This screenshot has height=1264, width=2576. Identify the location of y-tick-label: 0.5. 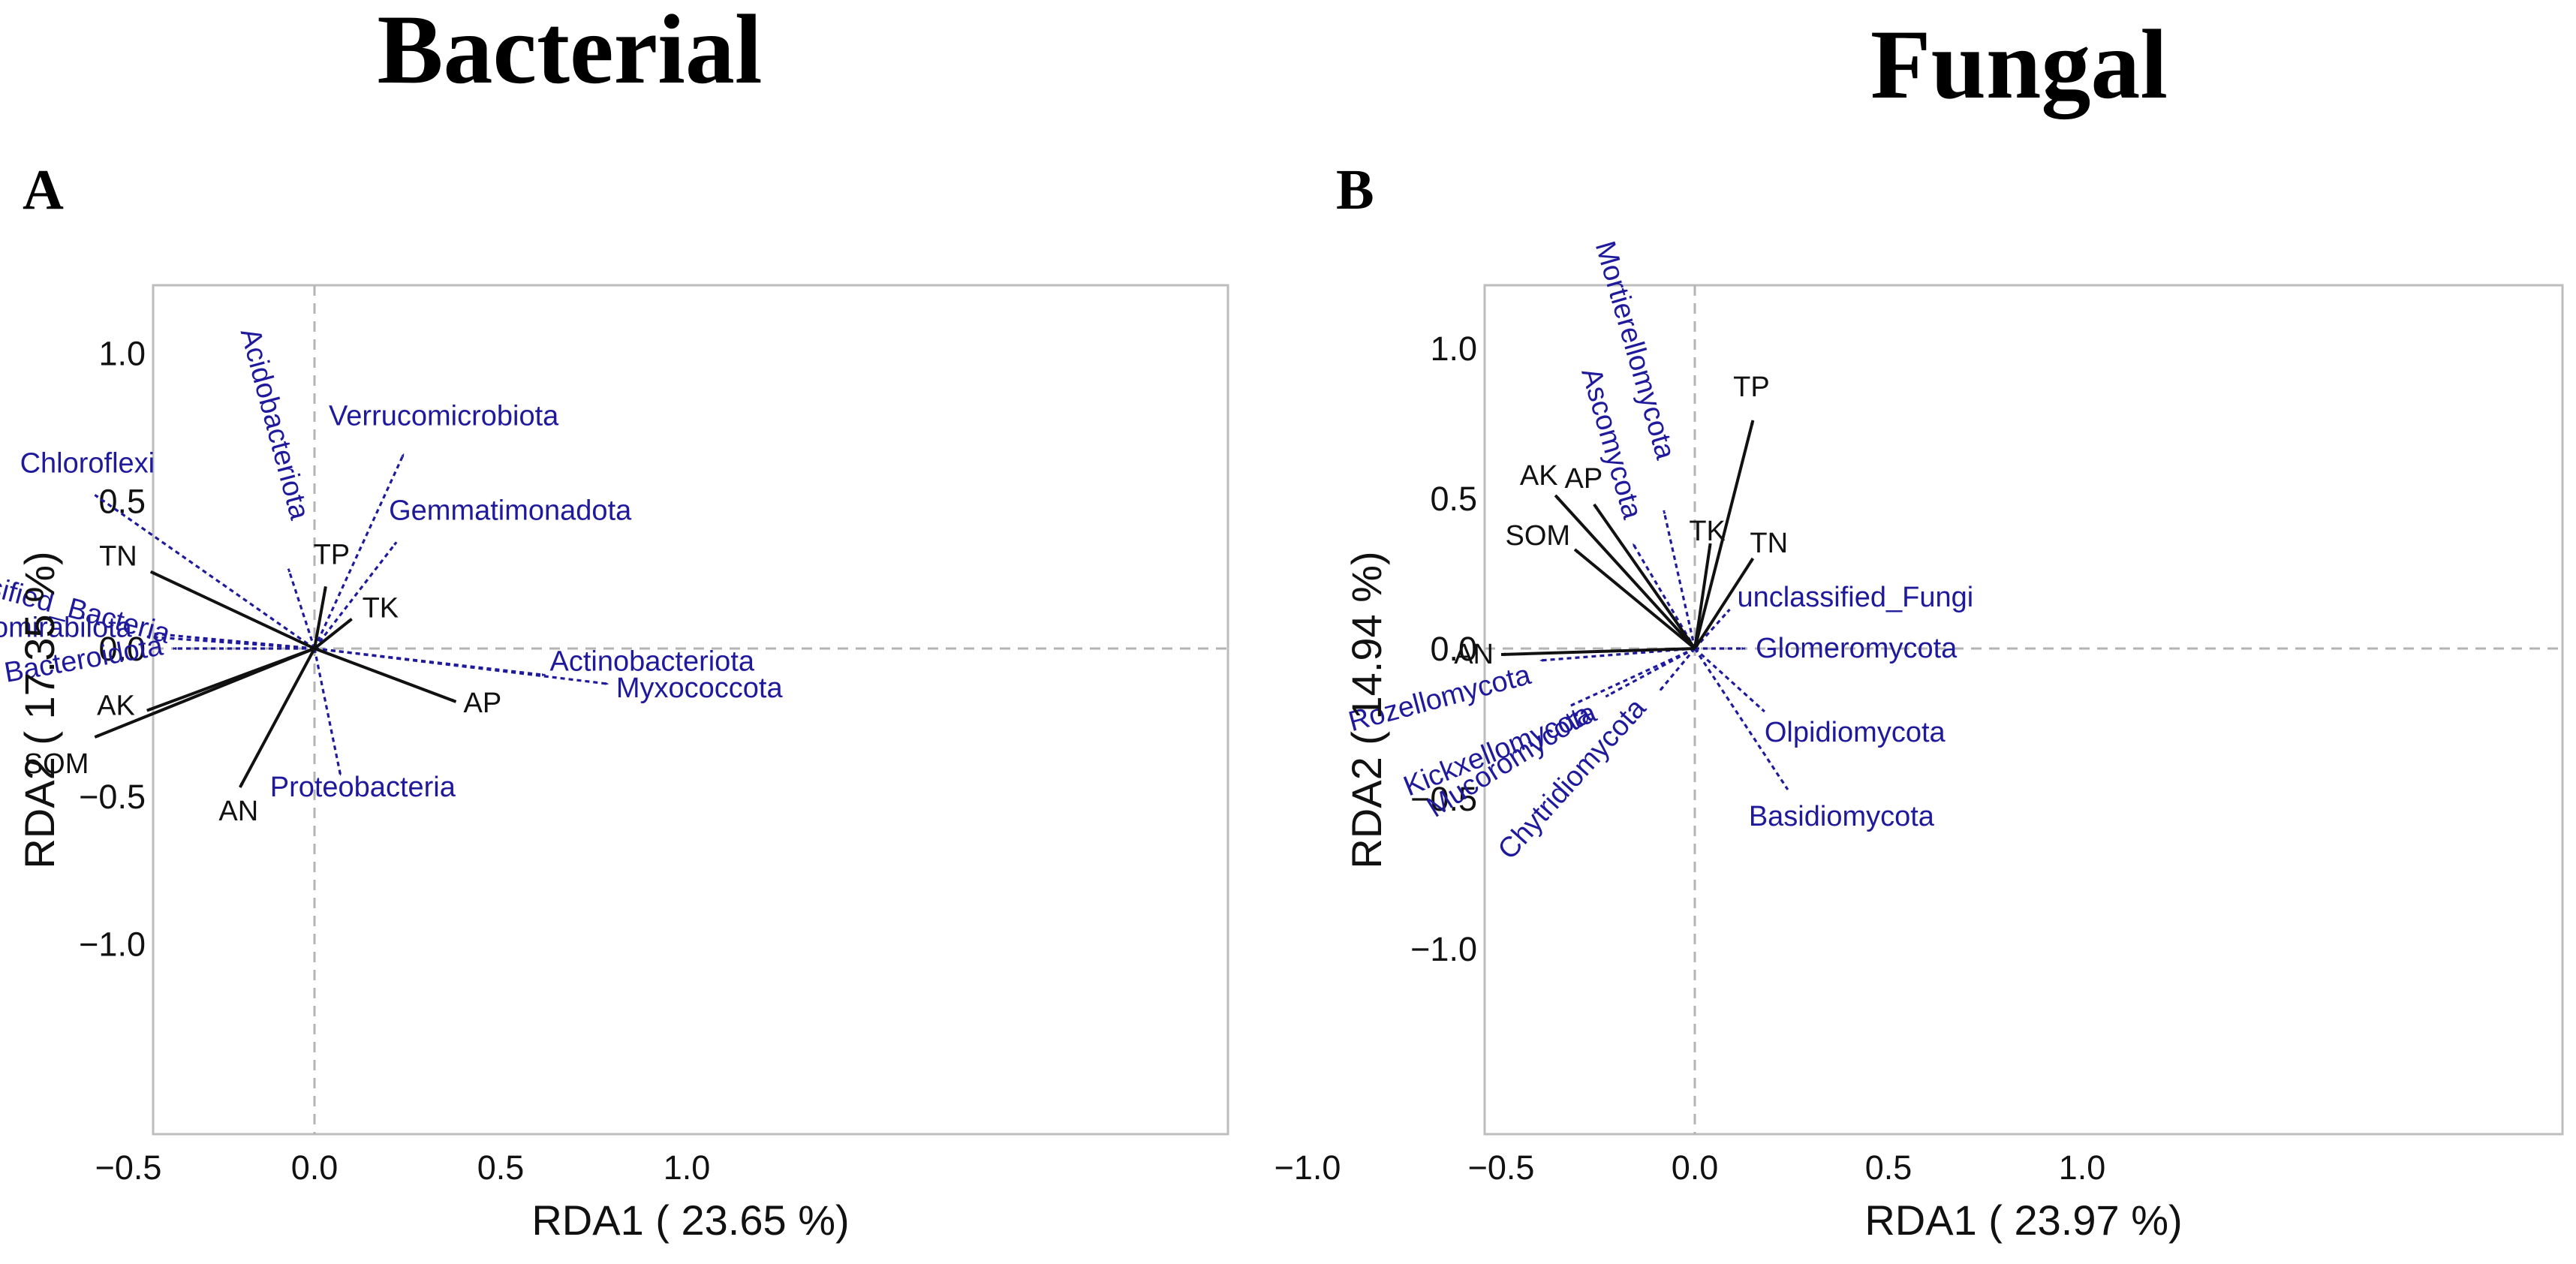
(1453, 499).